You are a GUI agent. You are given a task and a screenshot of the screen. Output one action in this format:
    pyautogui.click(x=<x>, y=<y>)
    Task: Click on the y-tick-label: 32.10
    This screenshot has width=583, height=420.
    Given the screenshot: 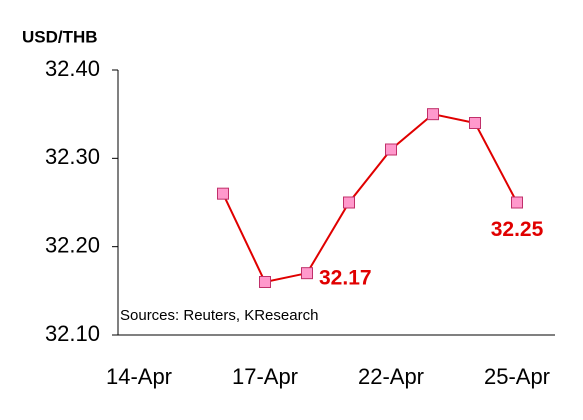 What is the action you would take?
    pyautogui.click(x=72, y=333)
    